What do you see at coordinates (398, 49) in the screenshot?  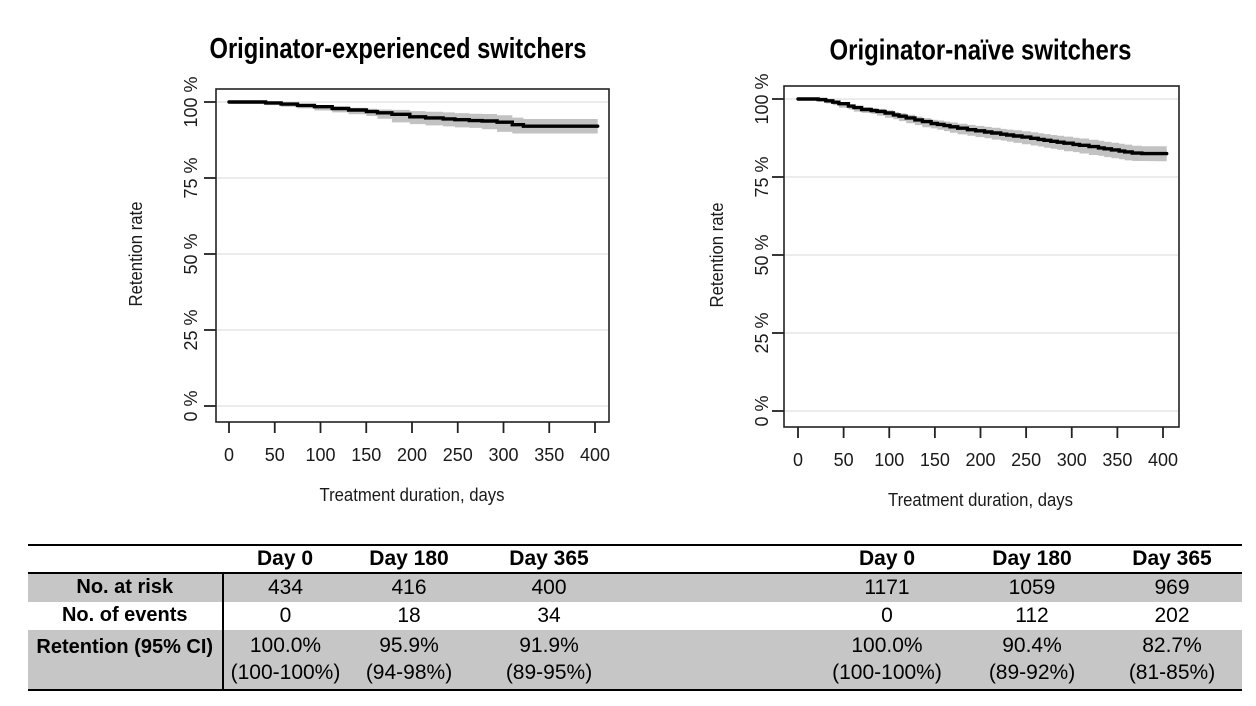 I see `svg-text:Originator-experienced switche: Originator-experienced switchers` at bounding box center [398, 49].